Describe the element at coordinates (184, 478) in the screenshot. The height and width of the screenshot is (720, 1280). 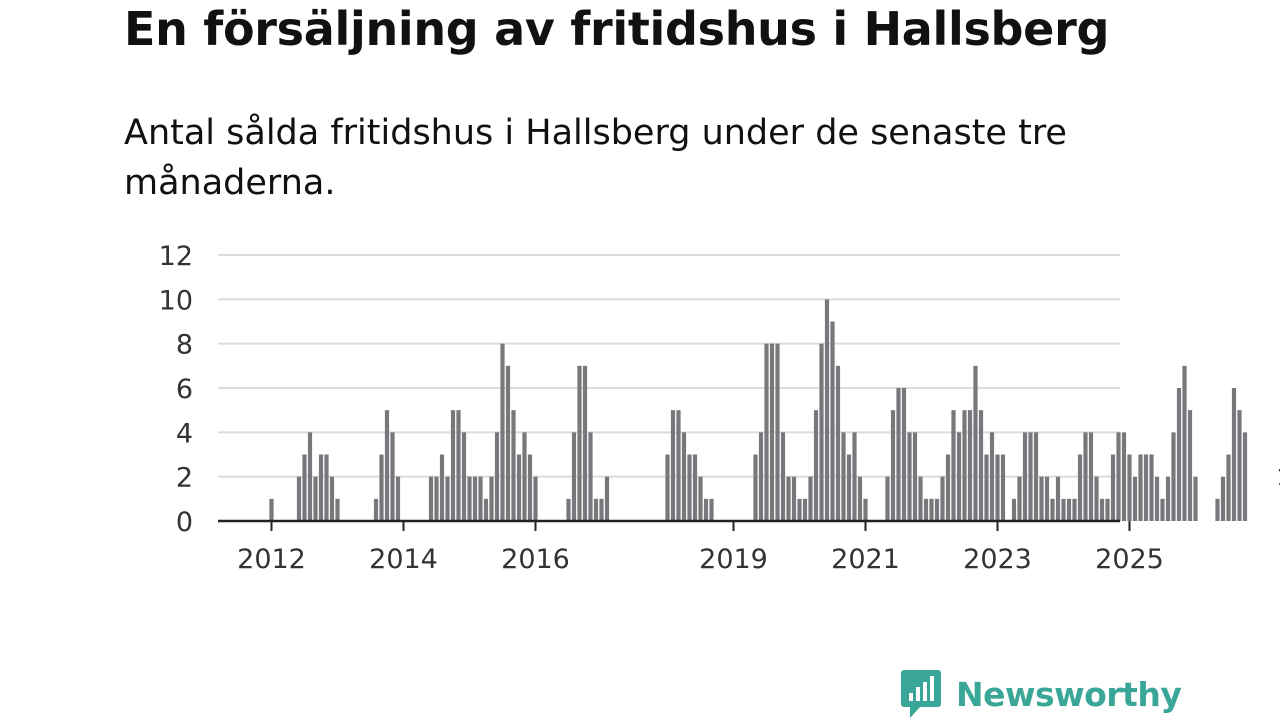
I see `y-tick-label: 2` at that location.